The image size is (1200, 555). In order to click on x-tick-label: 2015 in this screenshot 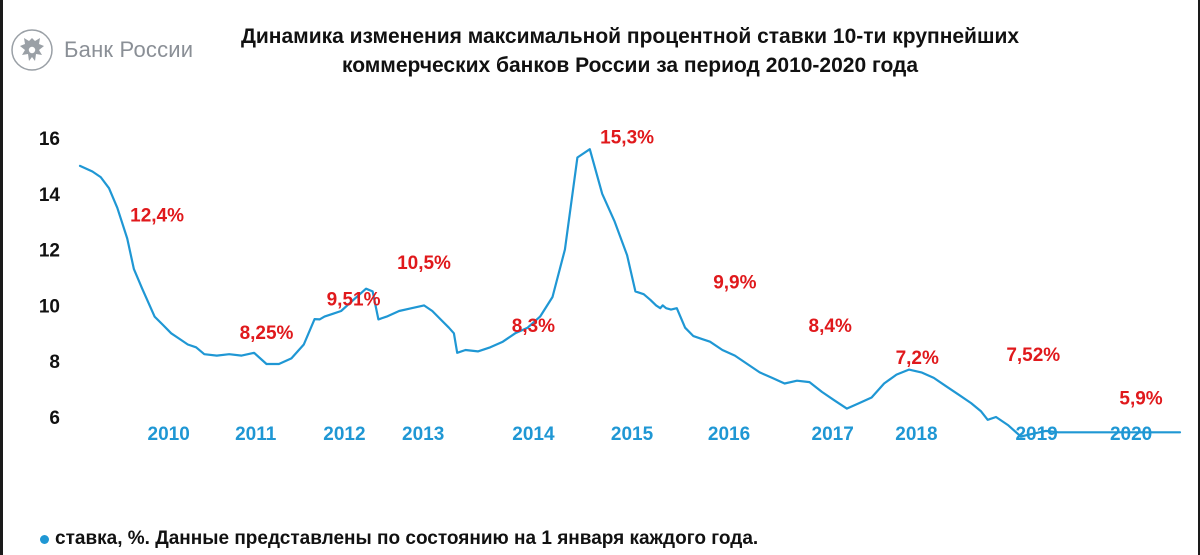, I will do `click(632, 434)`.